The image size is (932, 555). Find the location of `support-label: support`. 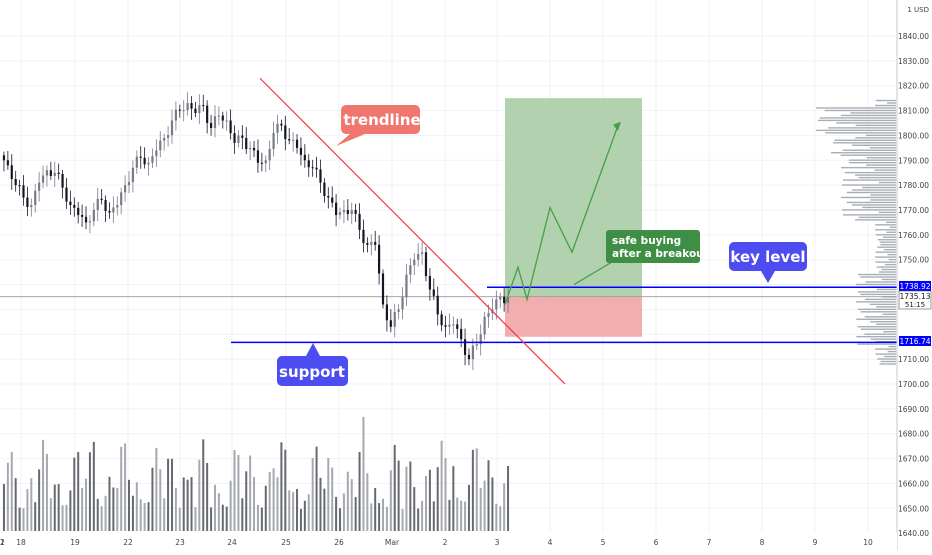

support-label: support is located at coordinates (312, 364).